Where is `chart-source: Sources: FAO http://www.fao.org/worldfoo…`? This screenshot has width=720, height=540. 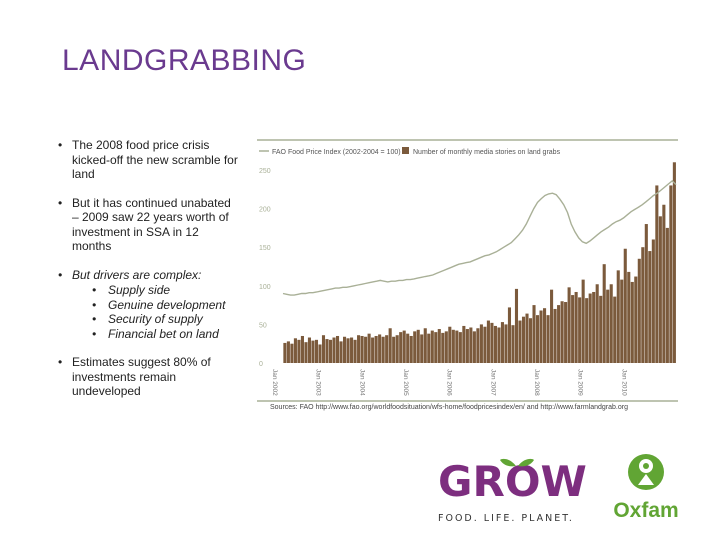
chart-source: Sources: FAO http://www.fao.org/worldfoo… is located at coordinates (449, 407).